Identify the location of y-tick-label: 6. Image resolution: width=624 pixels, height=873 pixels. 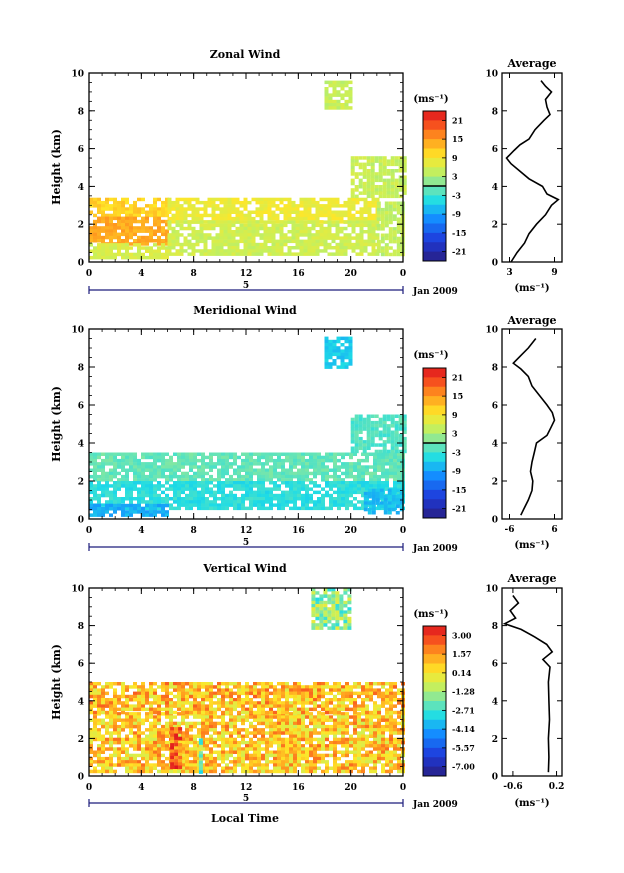
(81, 150).